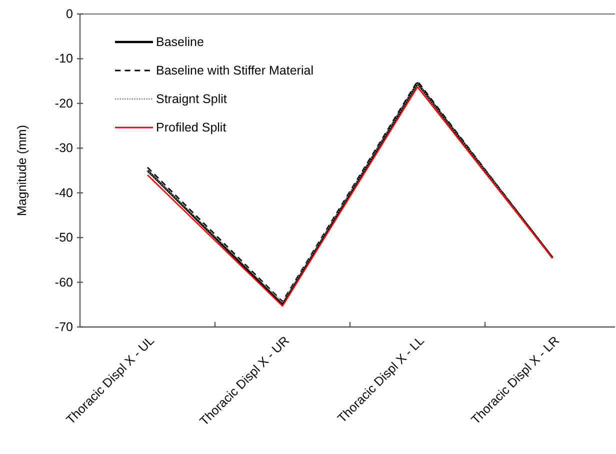  I want to click on y-tick-label: -30, so click(64, 148).